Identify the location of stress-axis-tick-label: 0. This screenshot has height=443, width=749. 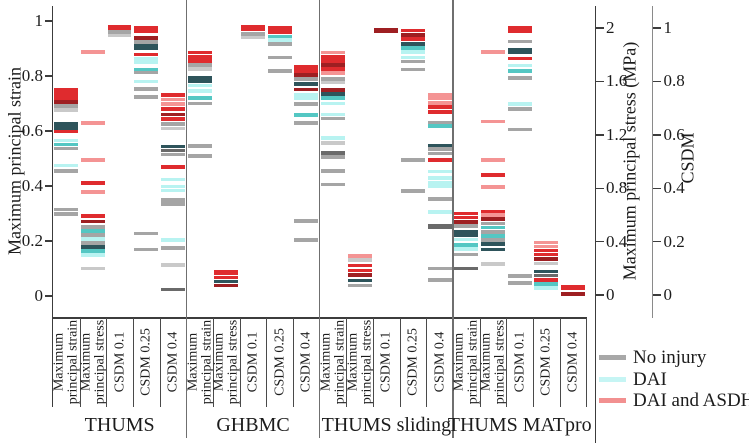
(610, 294).